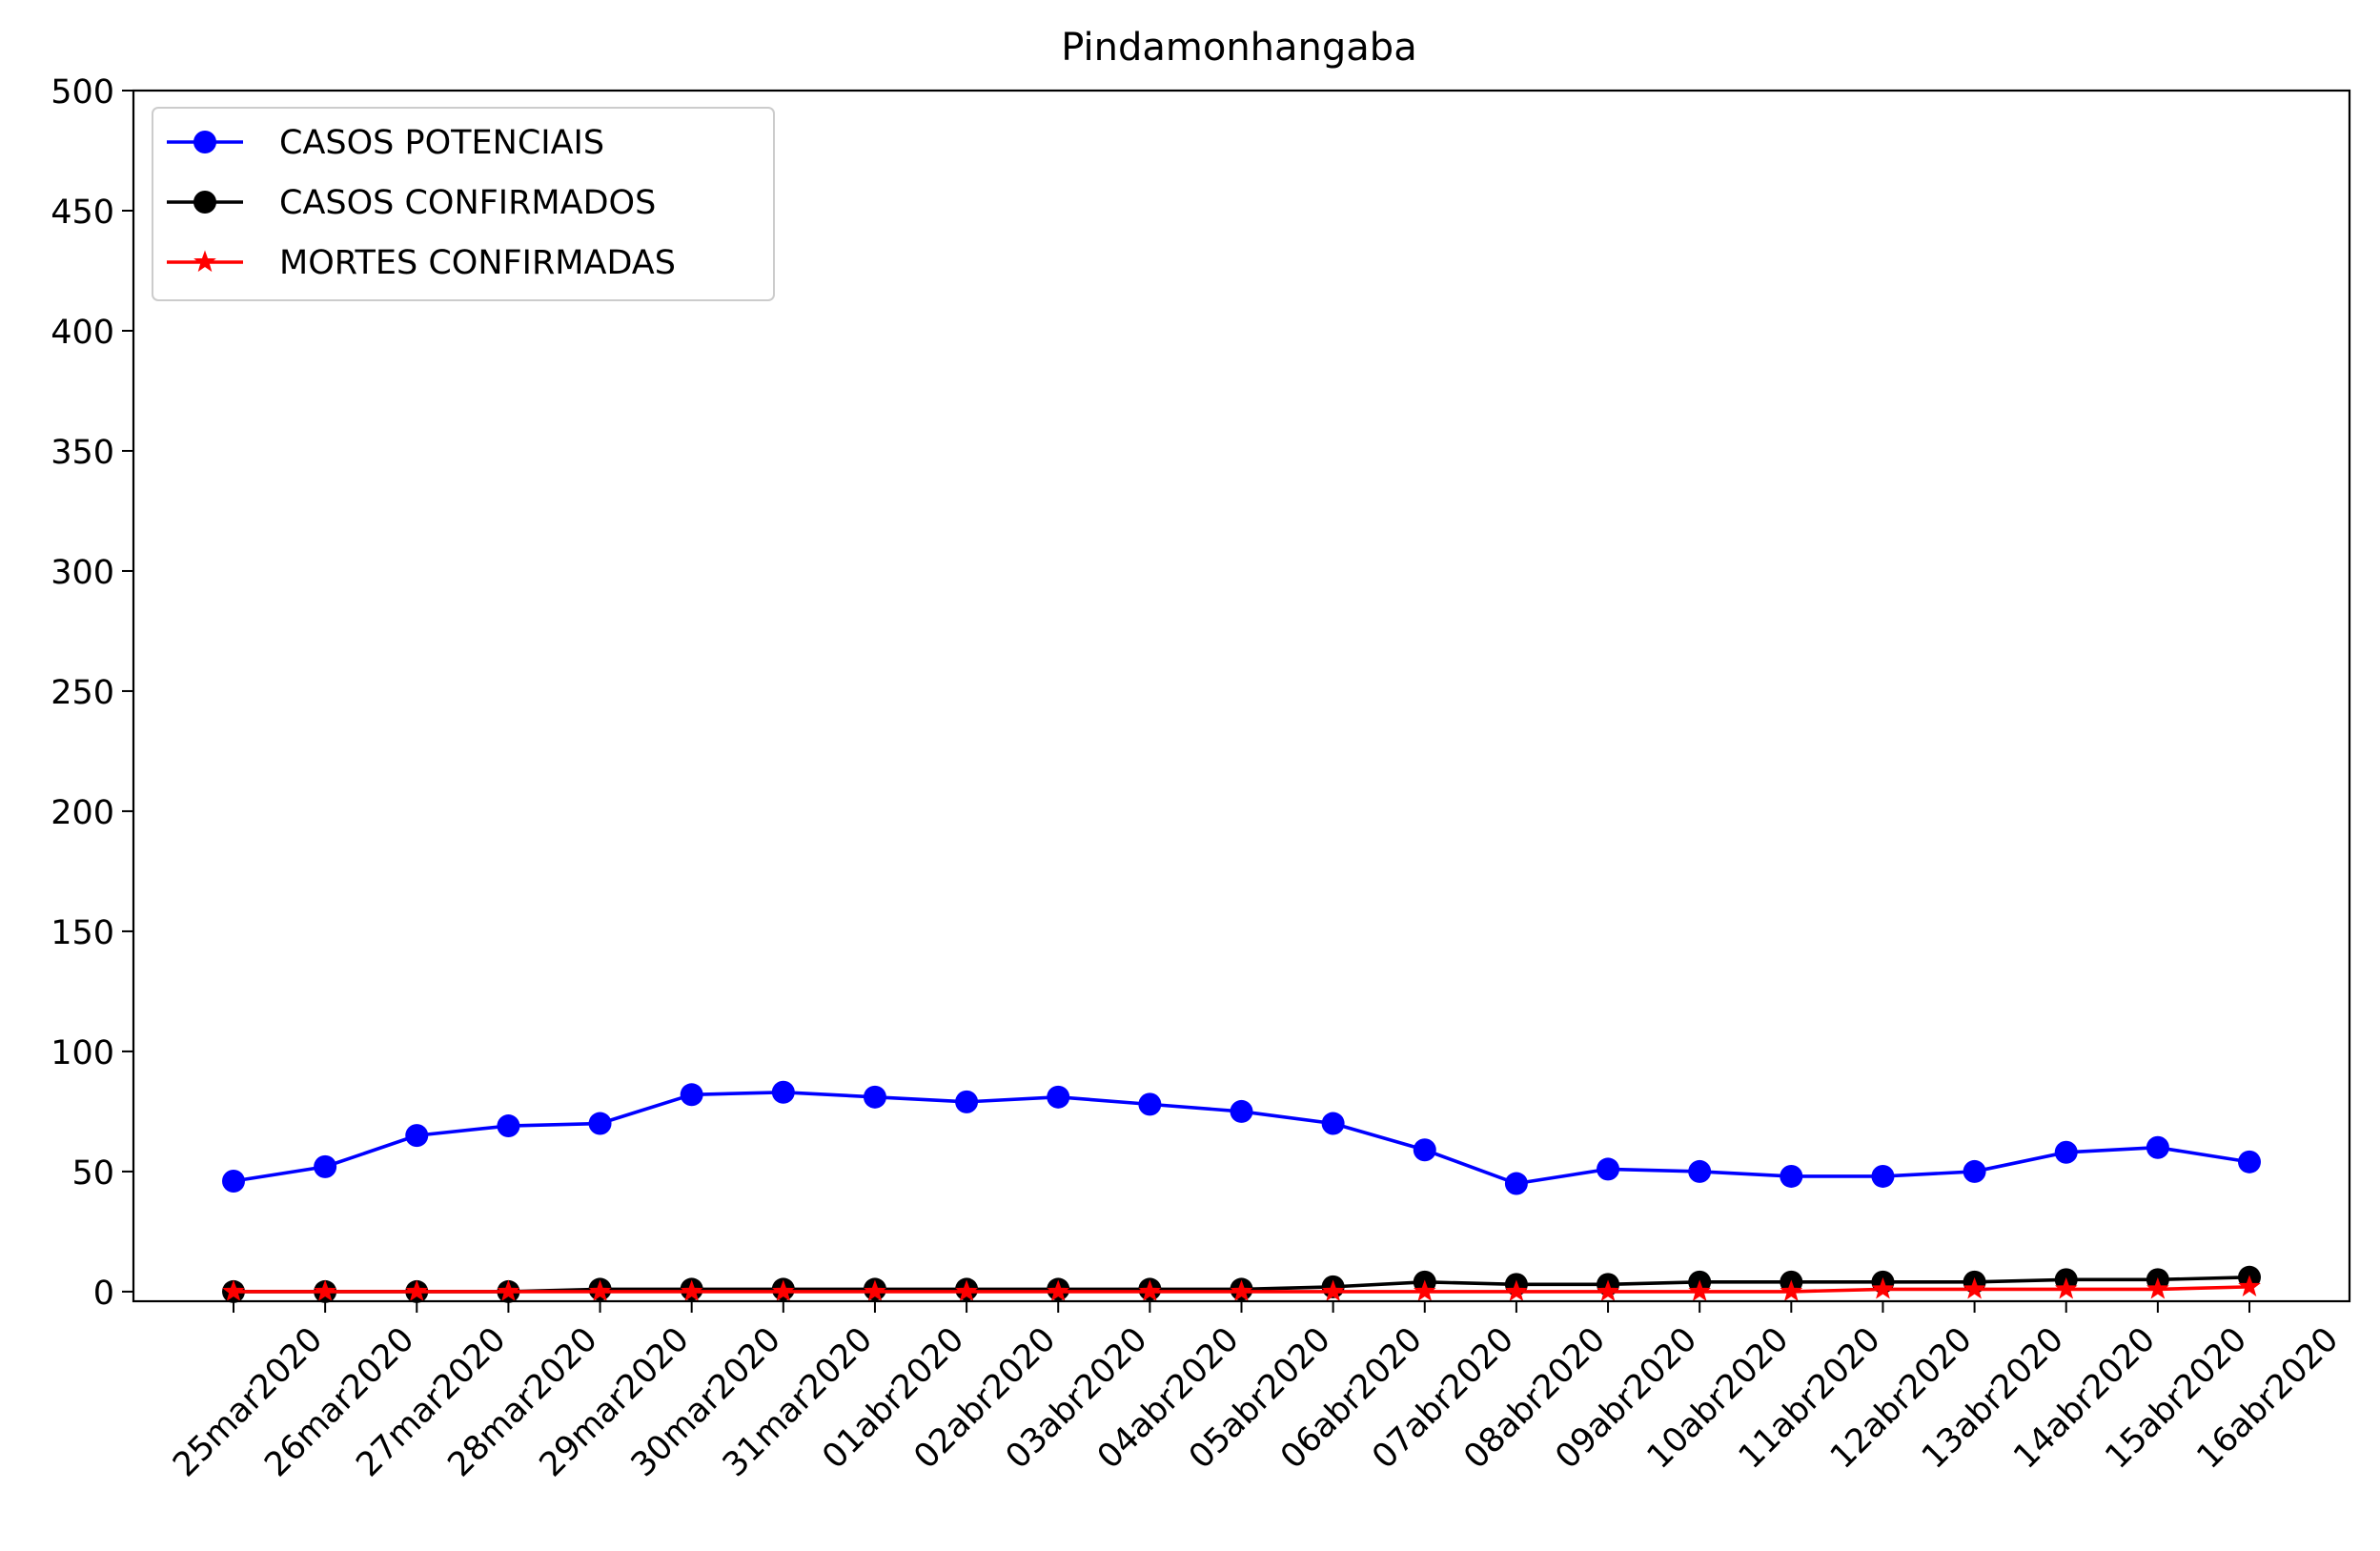 This screenshot has height=1551, width=2380. What do you see at coordinates (441, 143) in the screenshot?
I see `legend-label: CASOS POTENCIAIS` at bounding box center [441, 143].